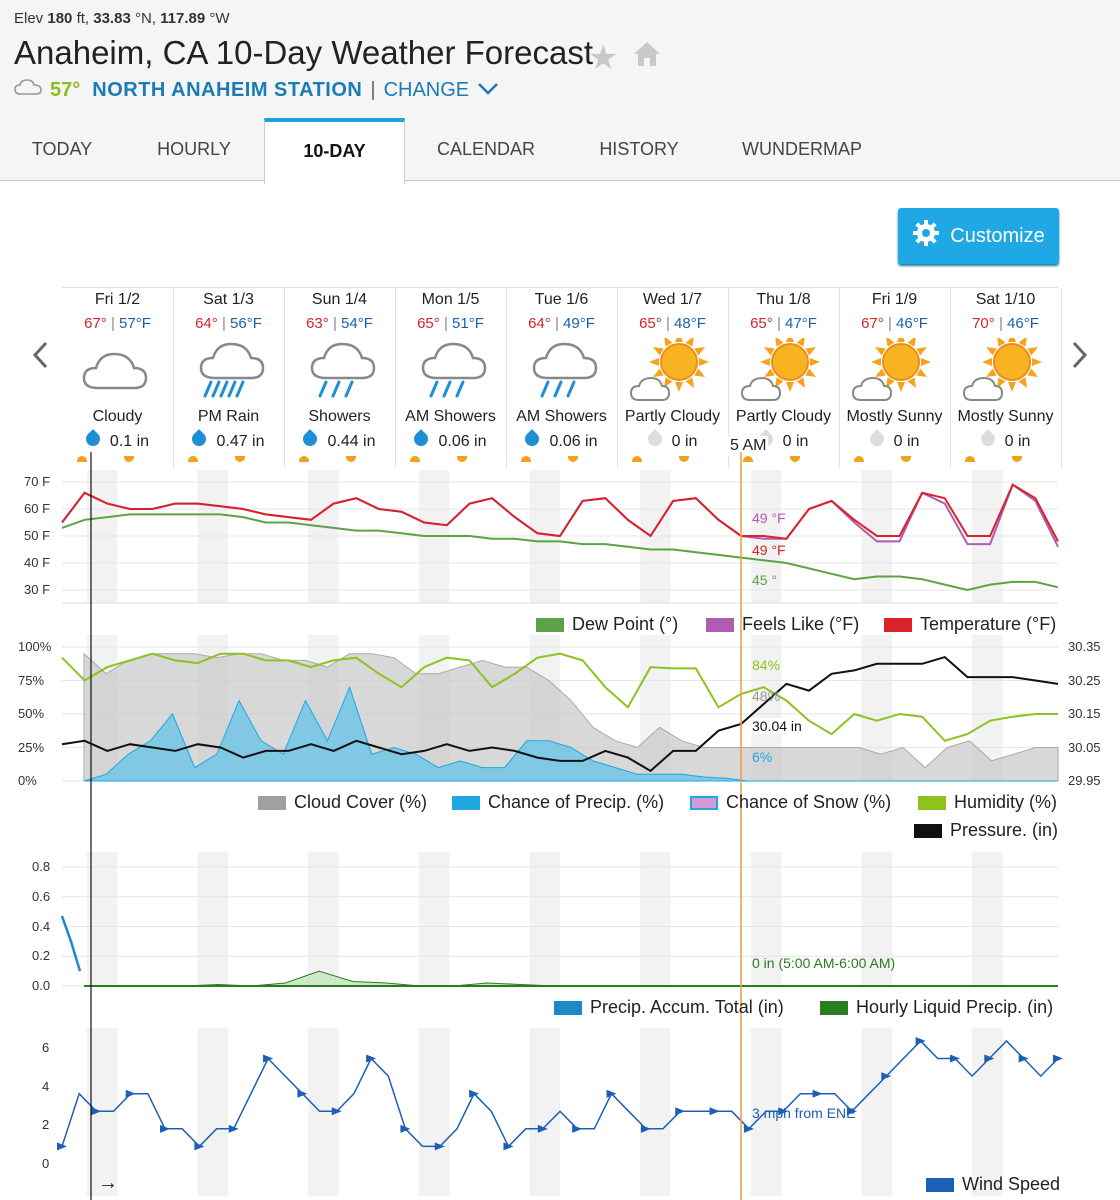 The height and width of the screenshot is (1200, 1120). I want to click on tab-today: TODAY, so click(62, 149).